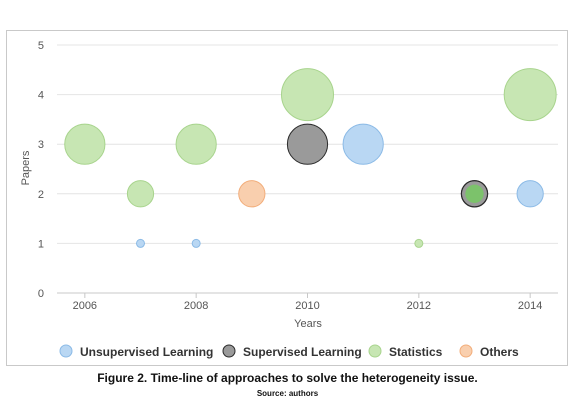 This screenshot has width=575, height=404. What do you see at coordinates (196, 306) in the screenshot?
I see `x-tick-label: 2008` at bounding box center [196, 306].